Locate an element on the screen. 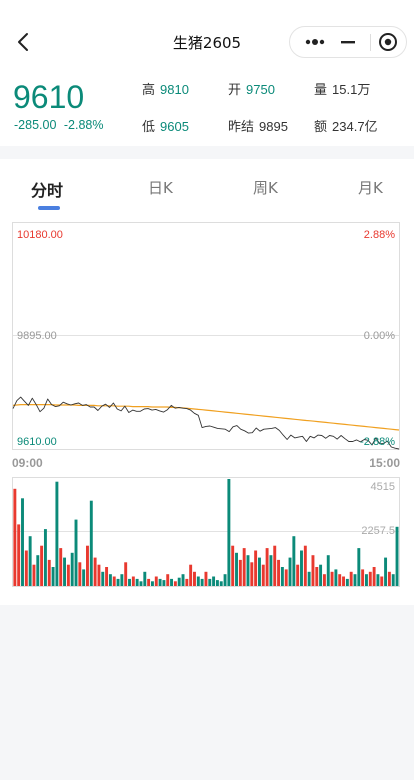 The width and height of the screenshot is (414, 780). volume-axis-mid: 2257.5 is located at coordinates (378, 531).